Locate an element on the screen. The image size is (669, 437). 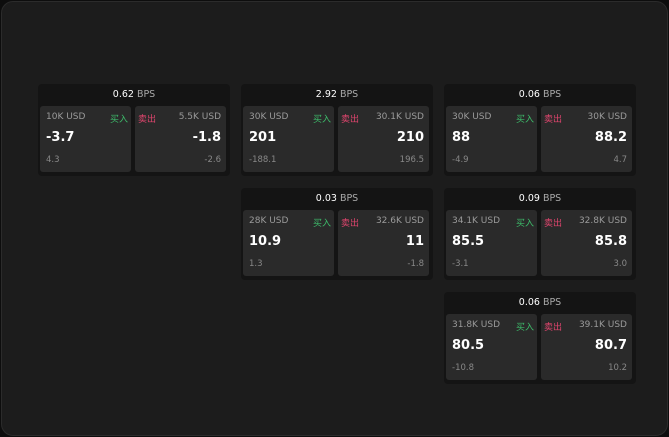
bid-change: -188.1 is located at coordinates (263, 160).